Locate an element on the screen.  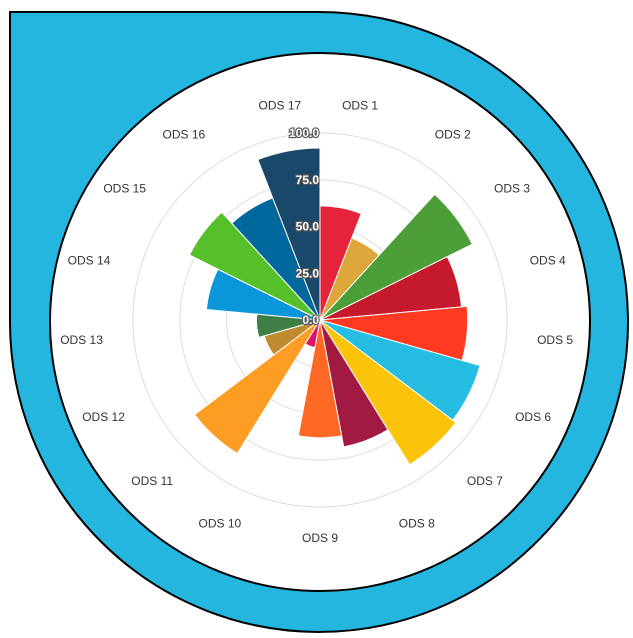
radial-tick-label: 25.0 is located at coordinates (308, 273).